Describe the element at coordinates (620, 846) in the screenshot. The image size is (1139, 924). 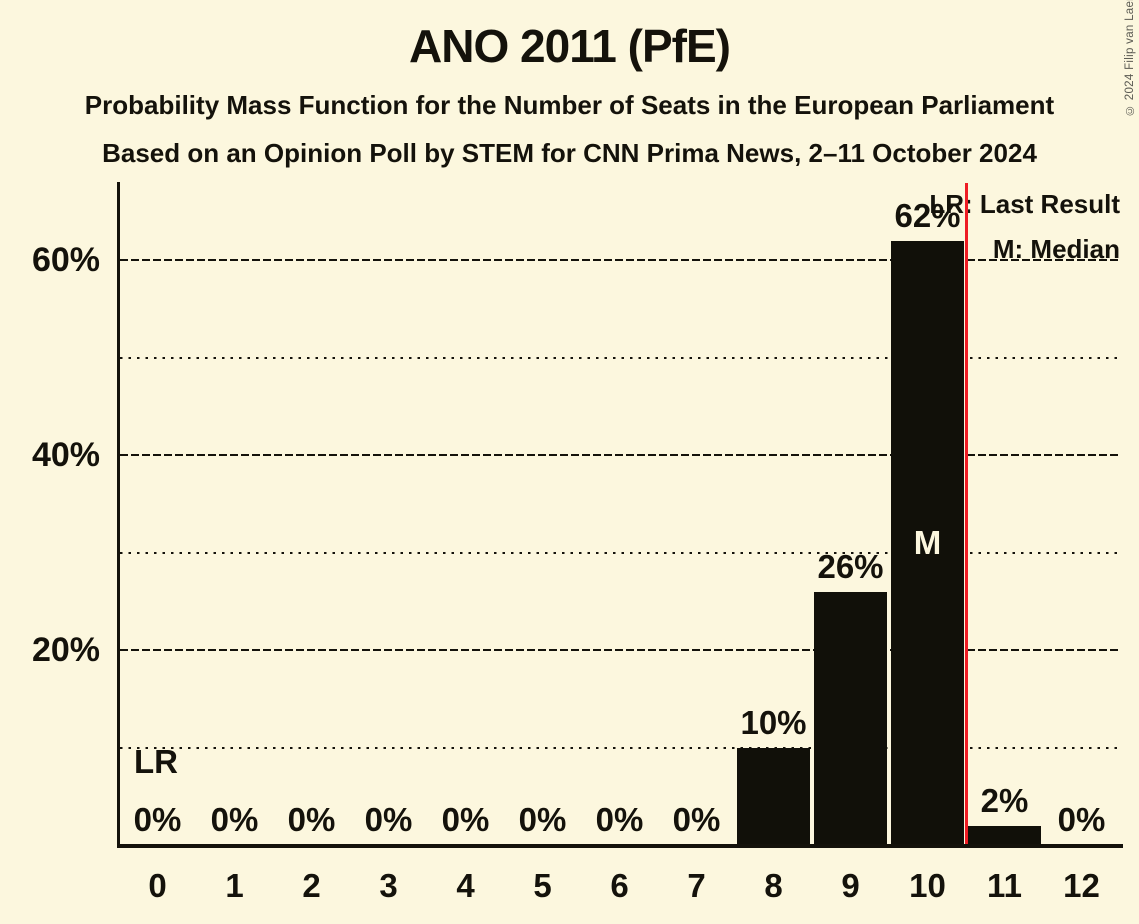
I see `x-axis` at that location.